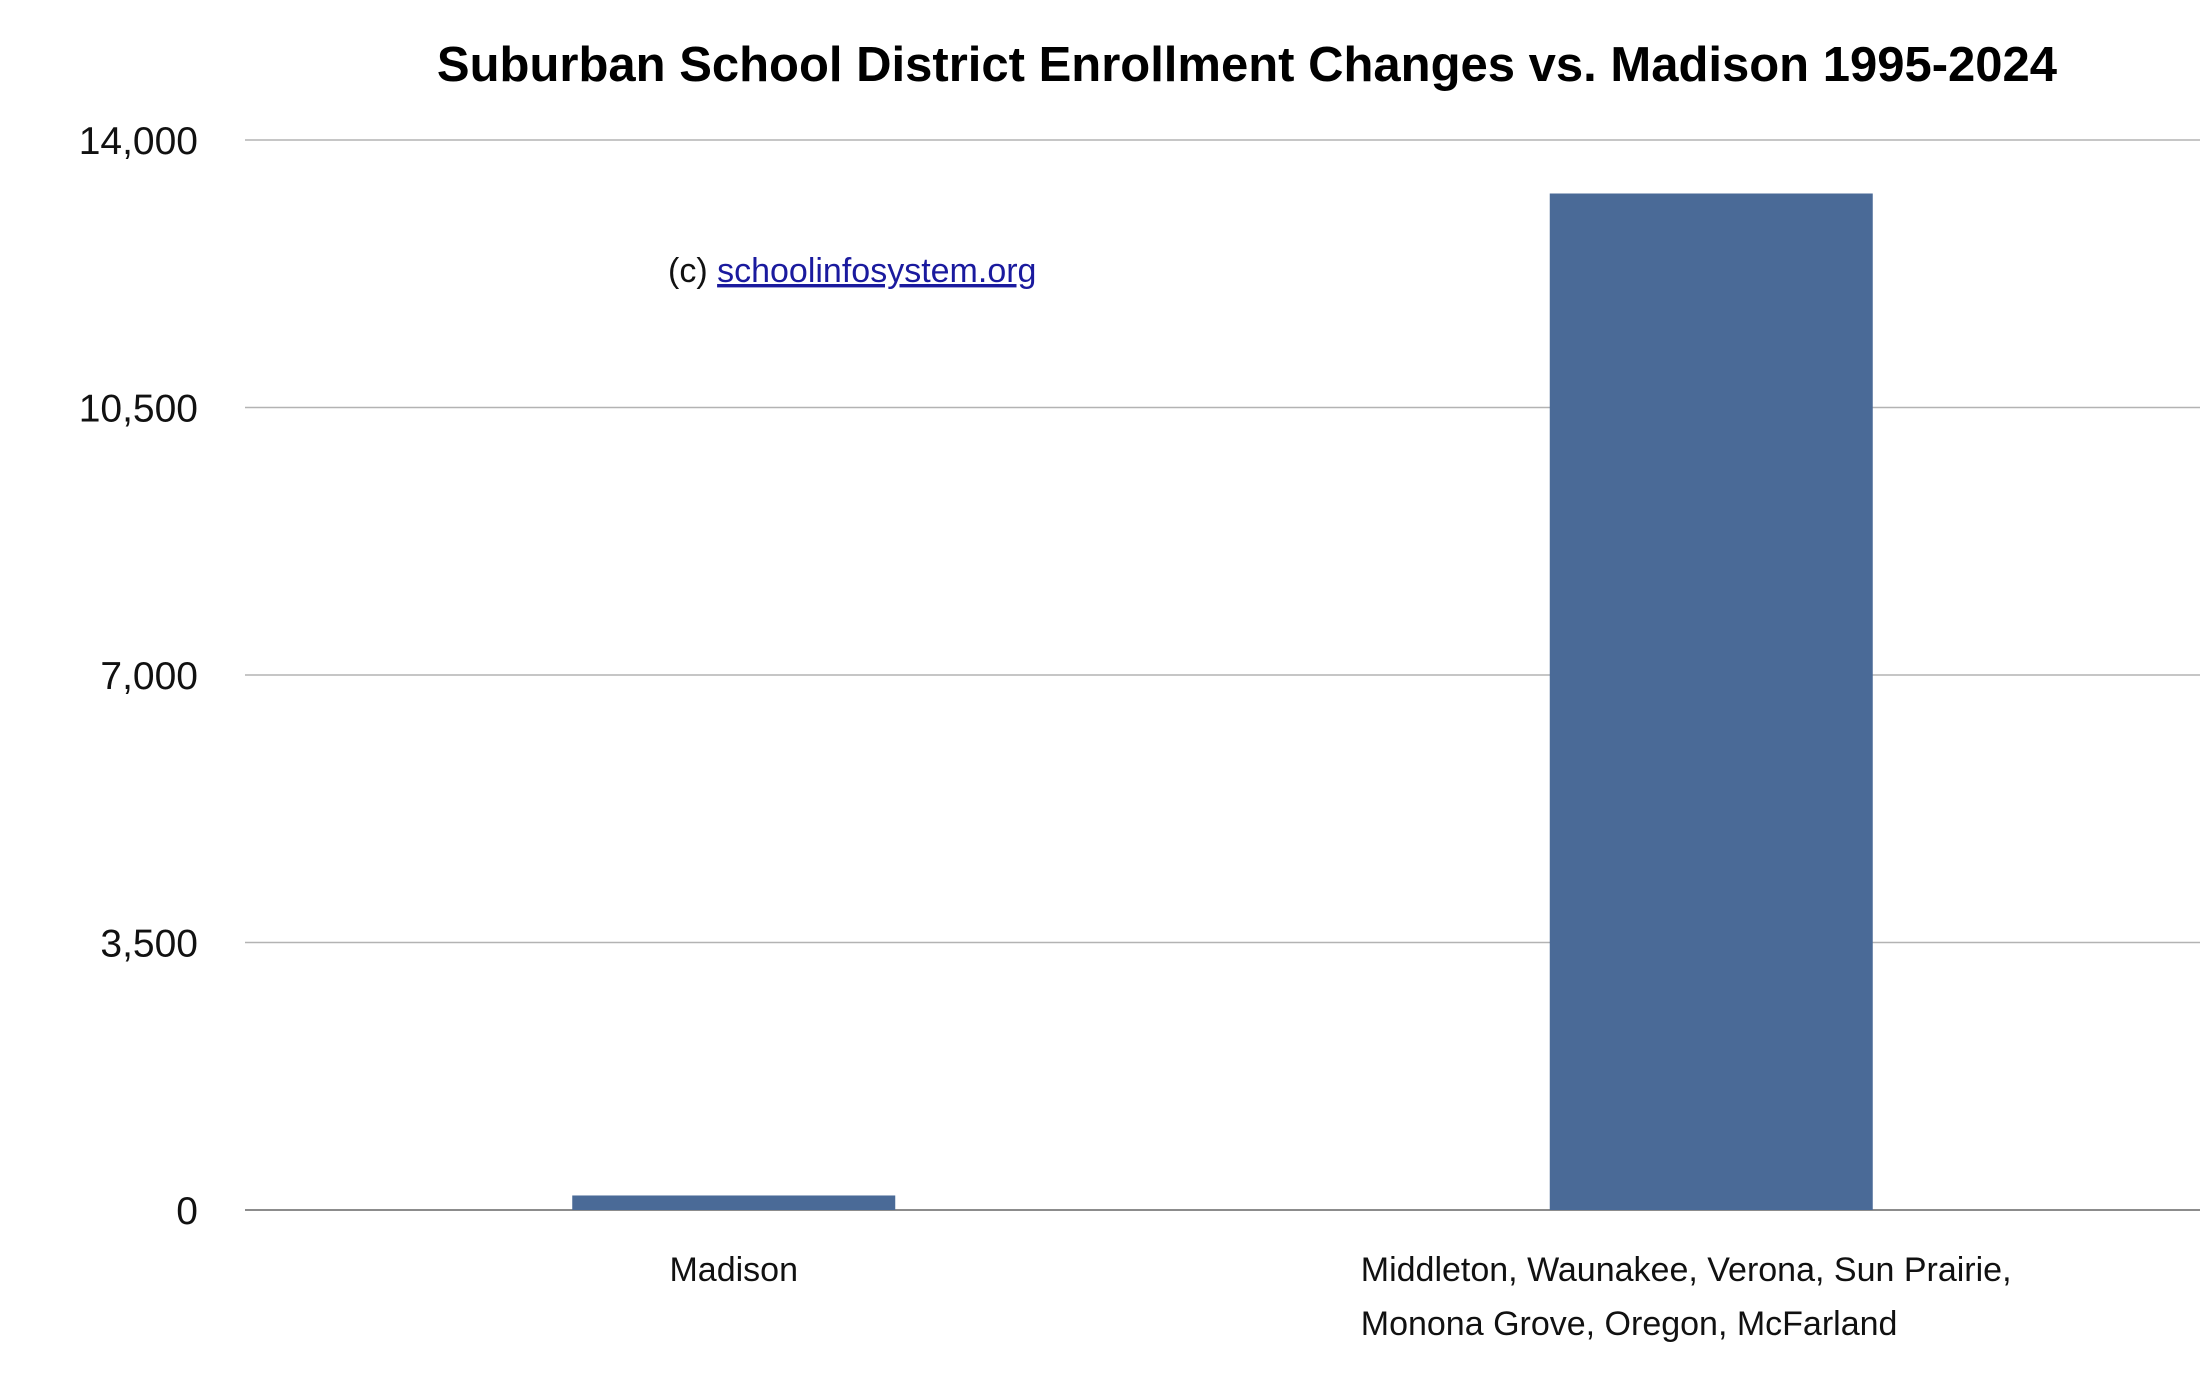 The image size is (2200, 1384). Describe the element at coordinates (1629, 1324) in the screenshot. I see `x-category-label-line: Monona Grove, Oregon, McFarland` at that location.